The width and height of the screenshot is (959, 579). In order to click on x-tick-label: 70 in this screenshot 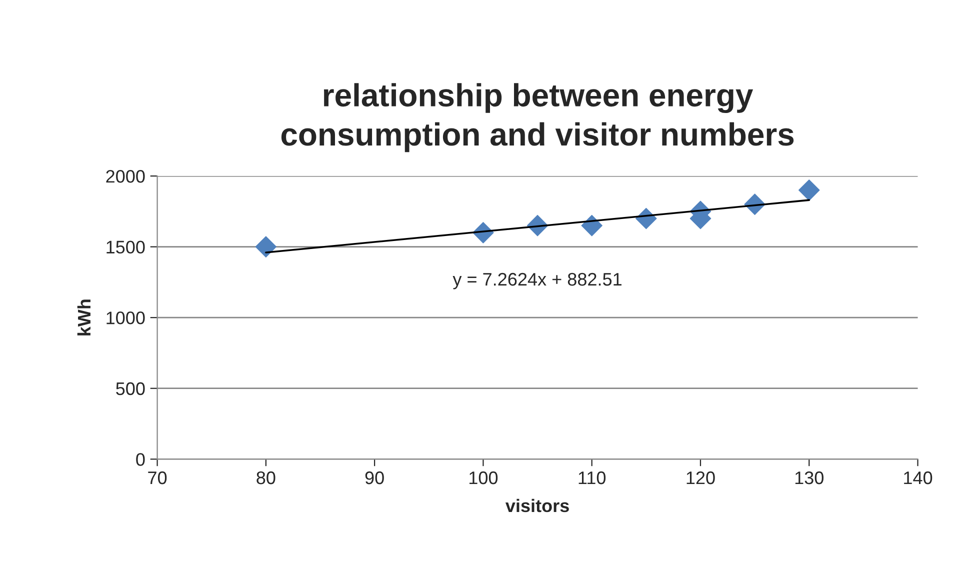, I will do `click(157, 477)`.